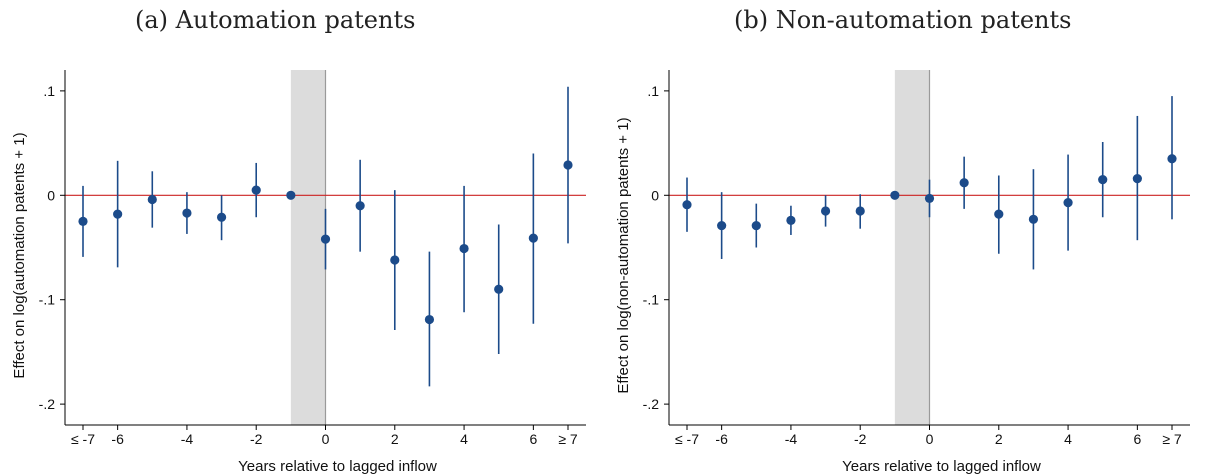 The width and height of the screenshot is (1208, 475). What do you see at coordinates (903, 20) in the screenshot?
I see `panel-b-title: (b) Non-automation patents` at bounding box center [903, 20].